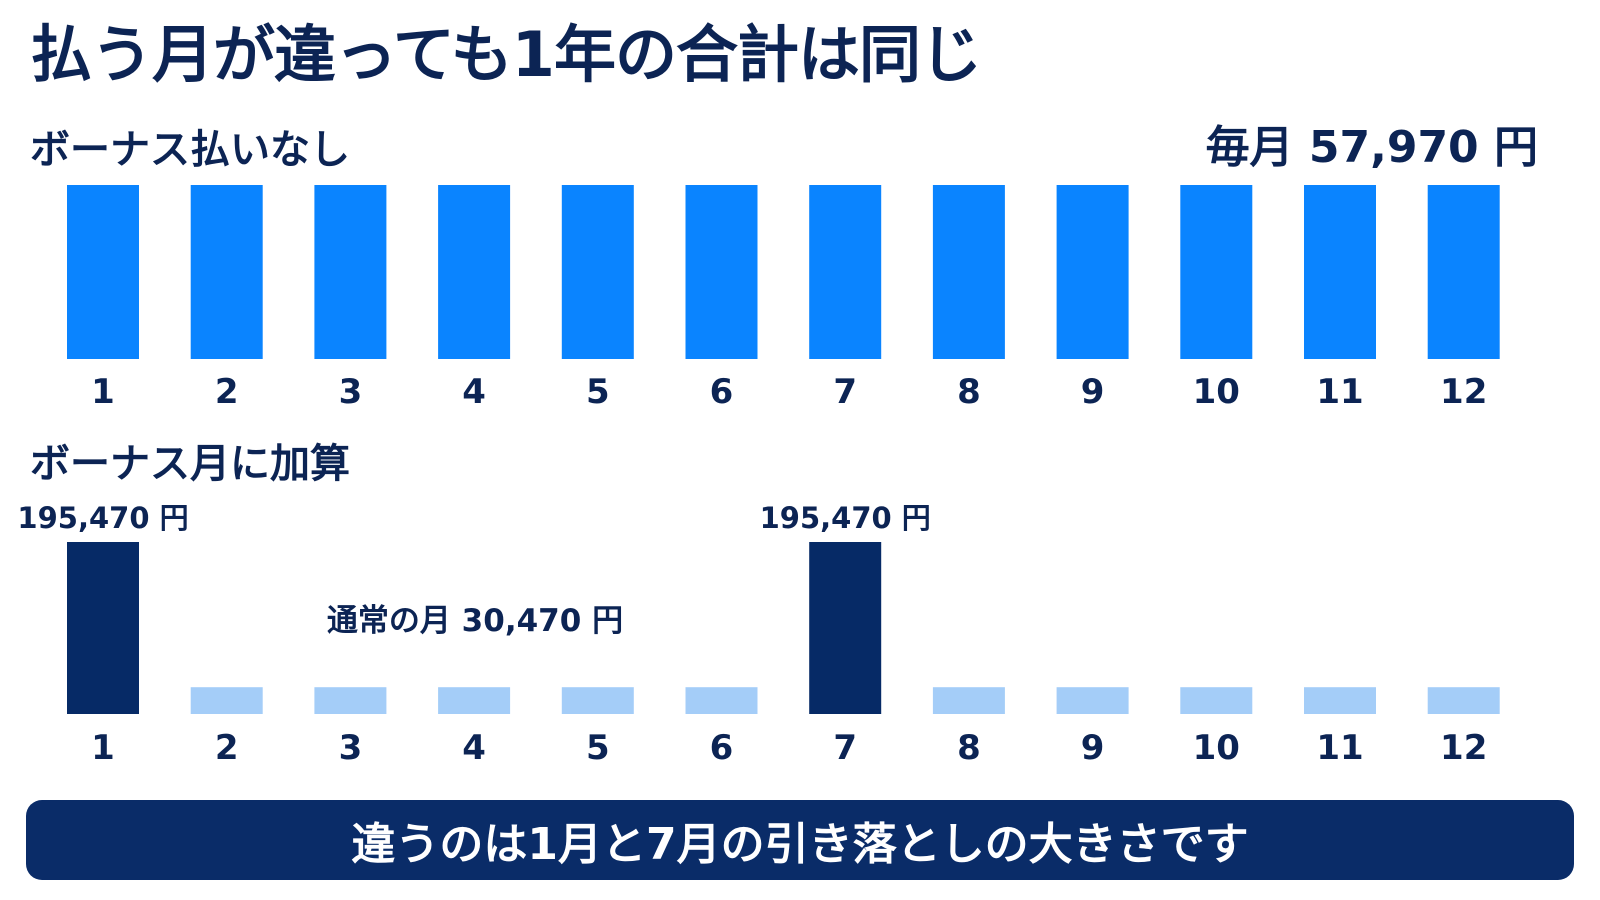 The width and height of the screenshot is (1600, 900). I want to click on banner-text: 違うのは1月と7月の引き落としの大きさです, so click(800, 844).